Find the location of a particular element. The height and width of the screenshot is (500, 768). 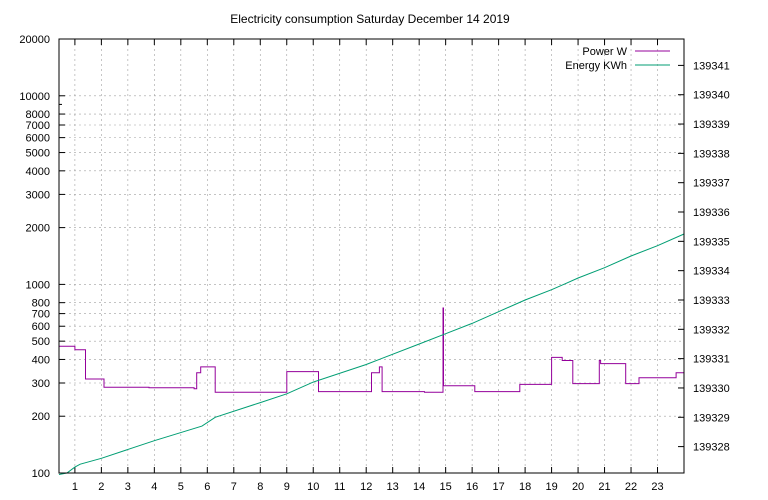

y-left-tick-label: 800 is located at coordinates (41, 304).